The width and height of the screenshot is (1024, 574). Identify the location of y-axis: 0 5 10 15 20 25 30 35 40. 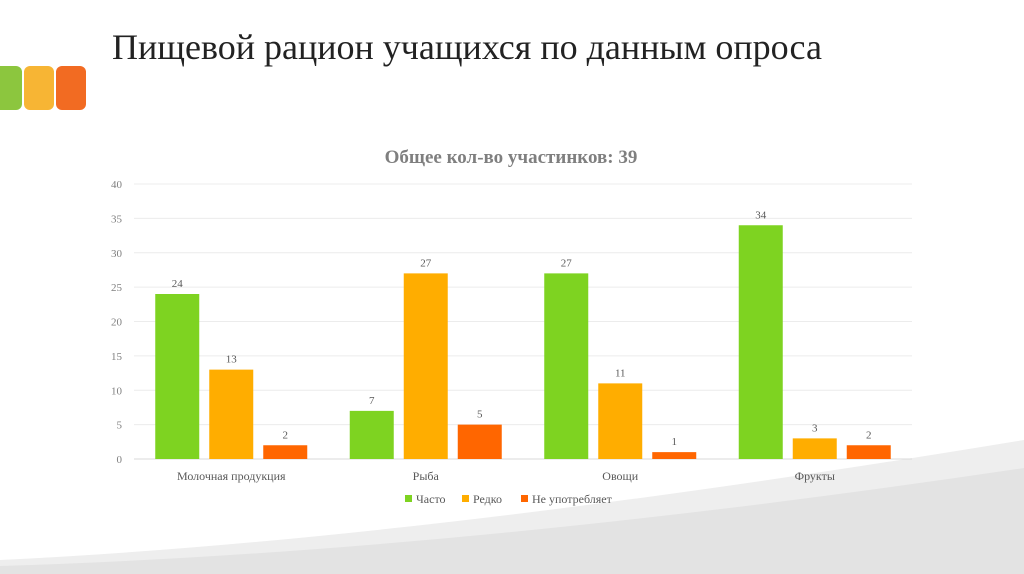
(117, 322).